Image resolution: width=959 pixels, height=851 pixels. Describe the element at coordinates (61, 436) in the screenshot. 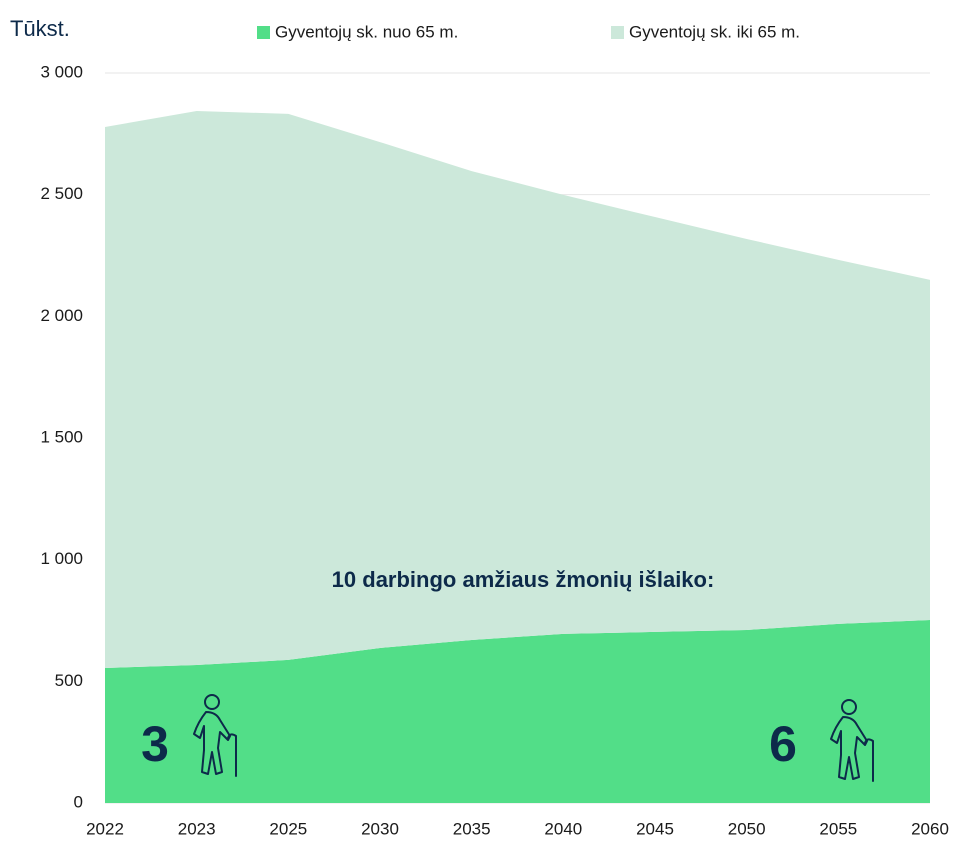

I see `y-tick-label: 1 500` at that location.